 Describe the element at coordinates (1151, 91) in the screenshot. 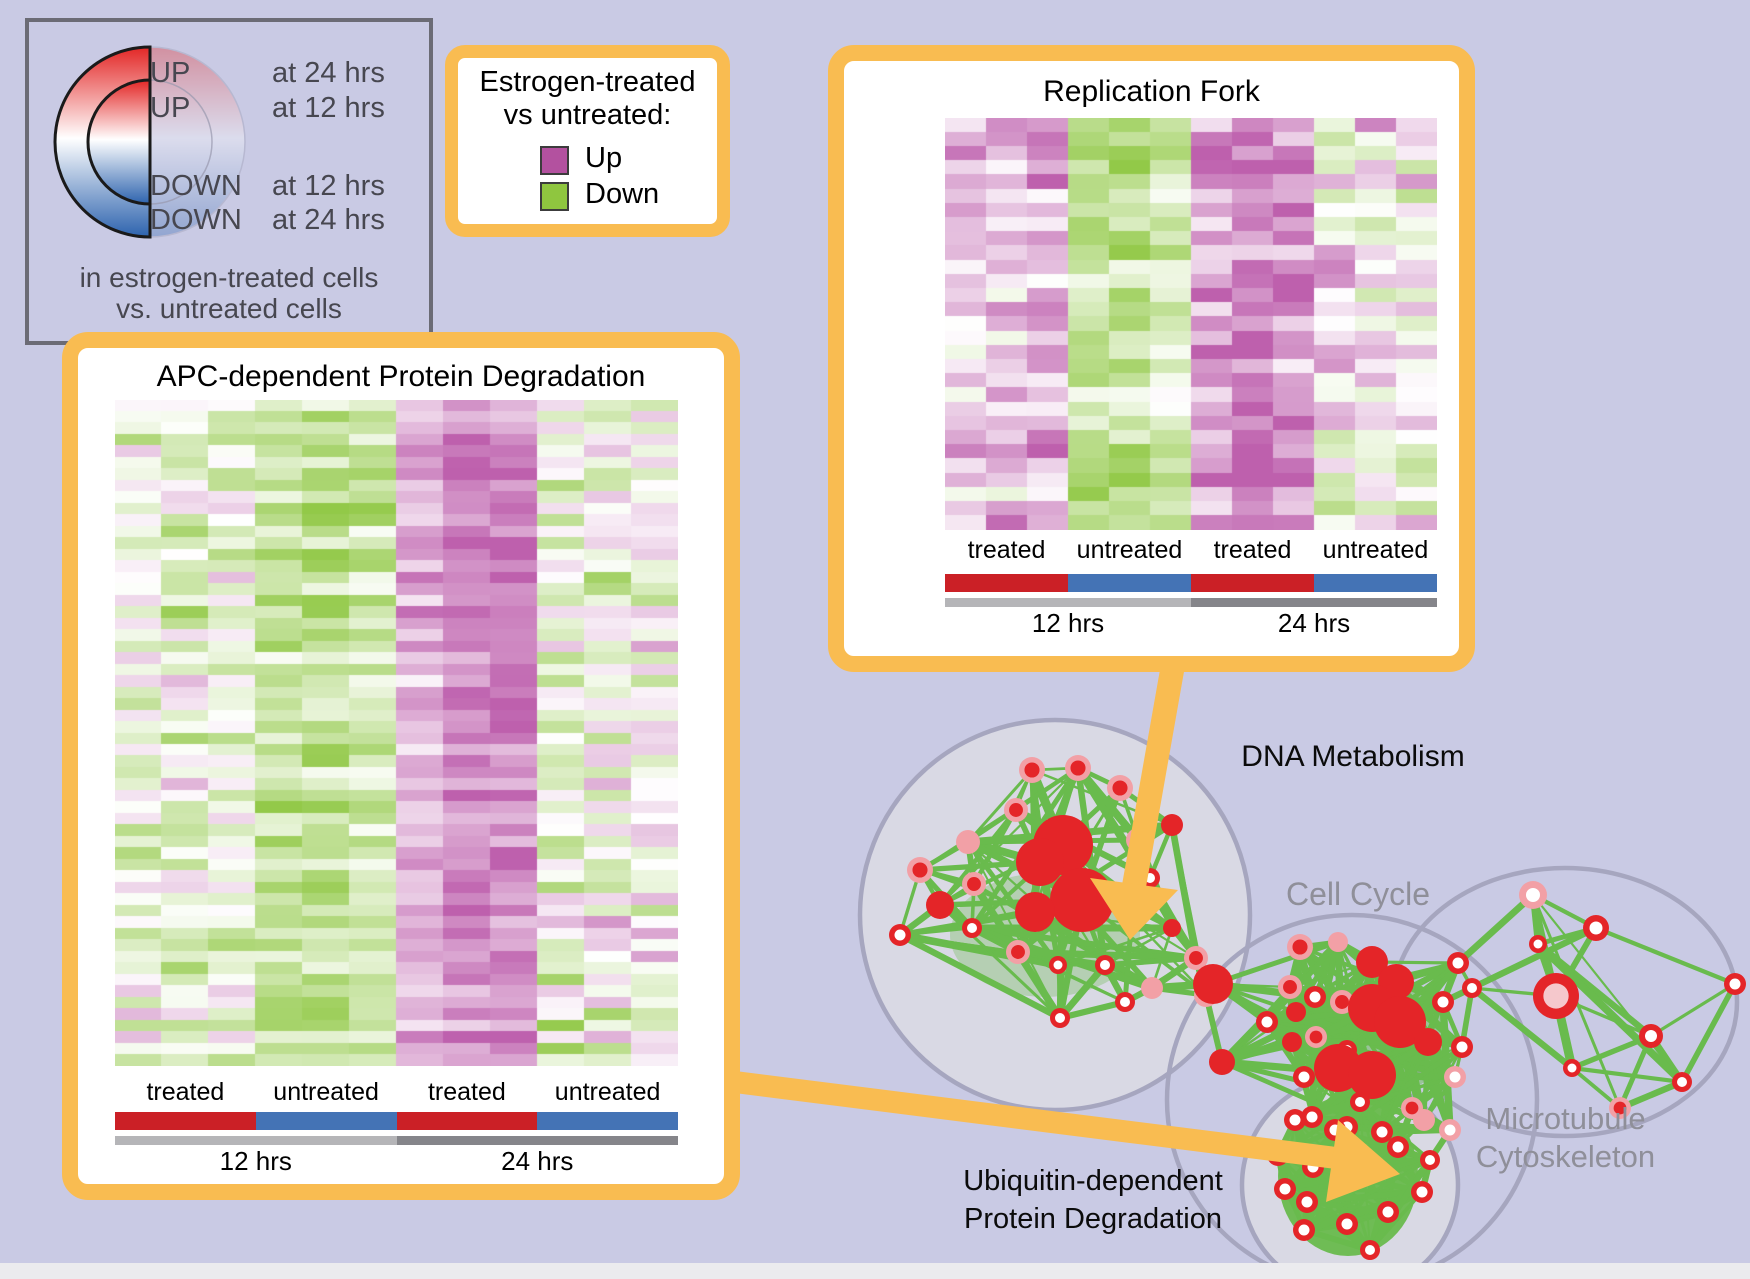

I see `rf-panel-title: Replication Fork` at that location.